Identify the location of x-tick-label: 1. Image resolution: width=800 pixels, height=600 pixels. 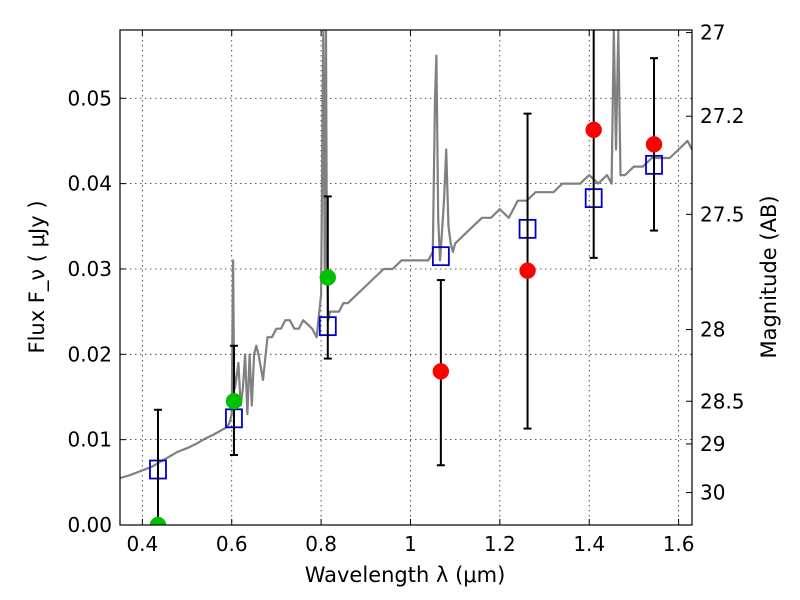
(410, 544).